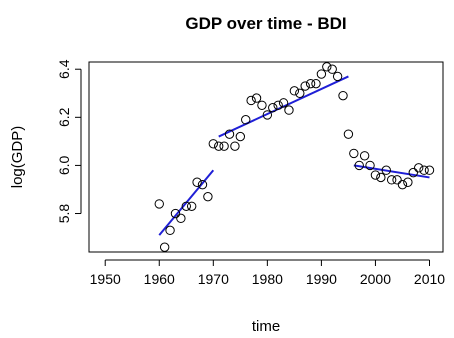 The image size is (454, 338). I want to click on chart-title: GDP over time - BDI, so click(265, 23).